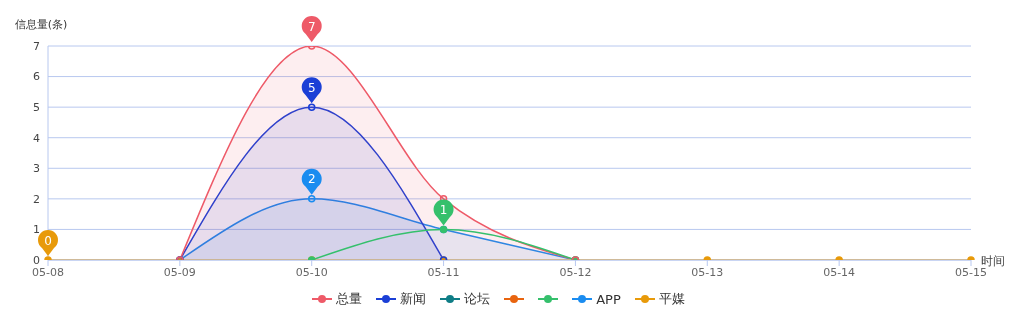  I want to click on x-tick-label: 05-13, so click(707, 272).